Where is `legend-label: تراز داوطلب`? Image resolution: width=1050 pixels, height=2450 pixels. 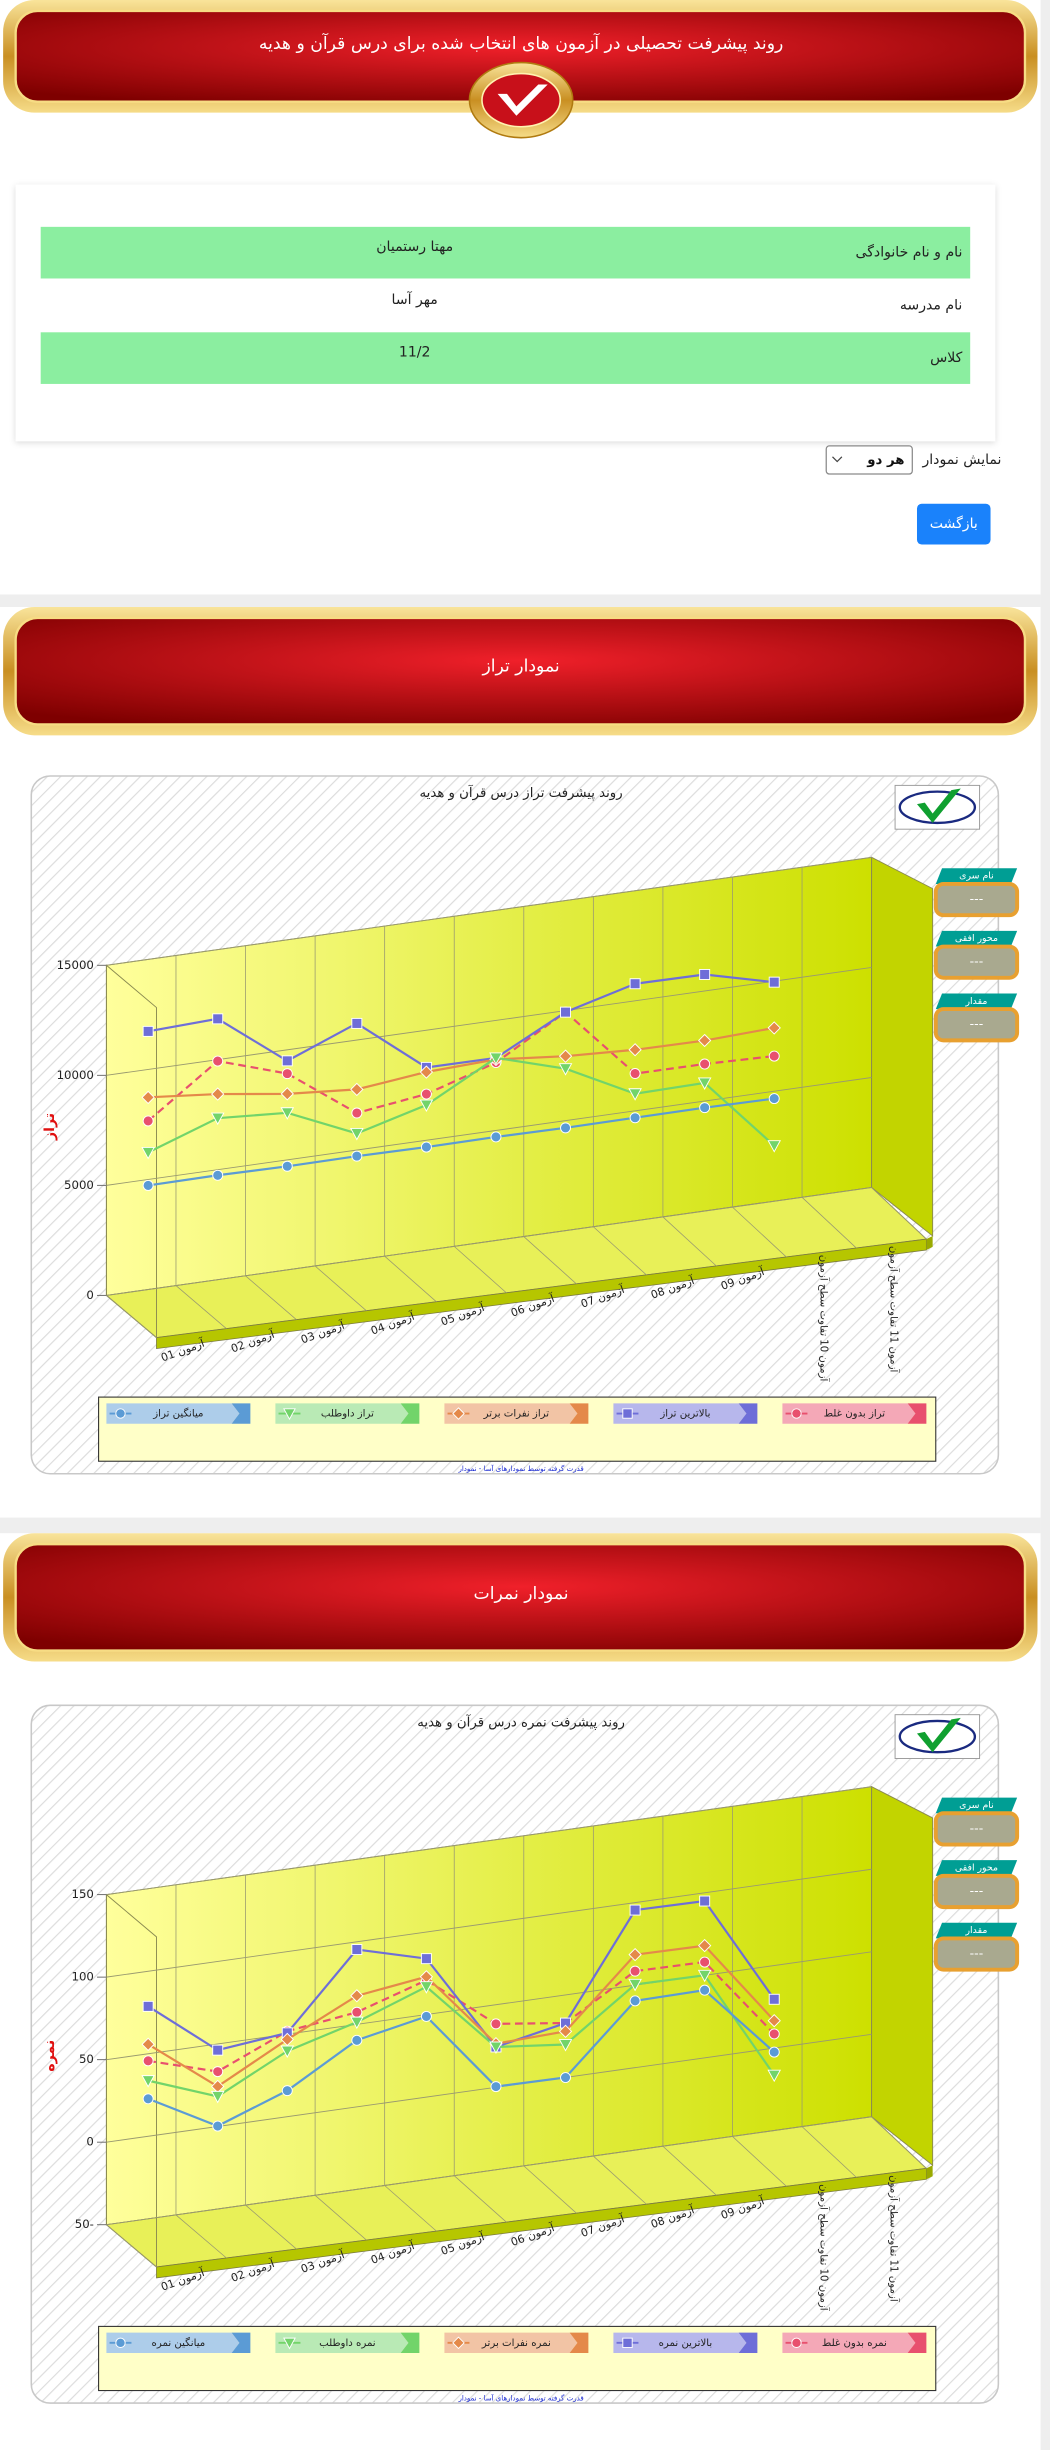 legend-label: تراز داوطلب is located at coordinates (347, 1414).